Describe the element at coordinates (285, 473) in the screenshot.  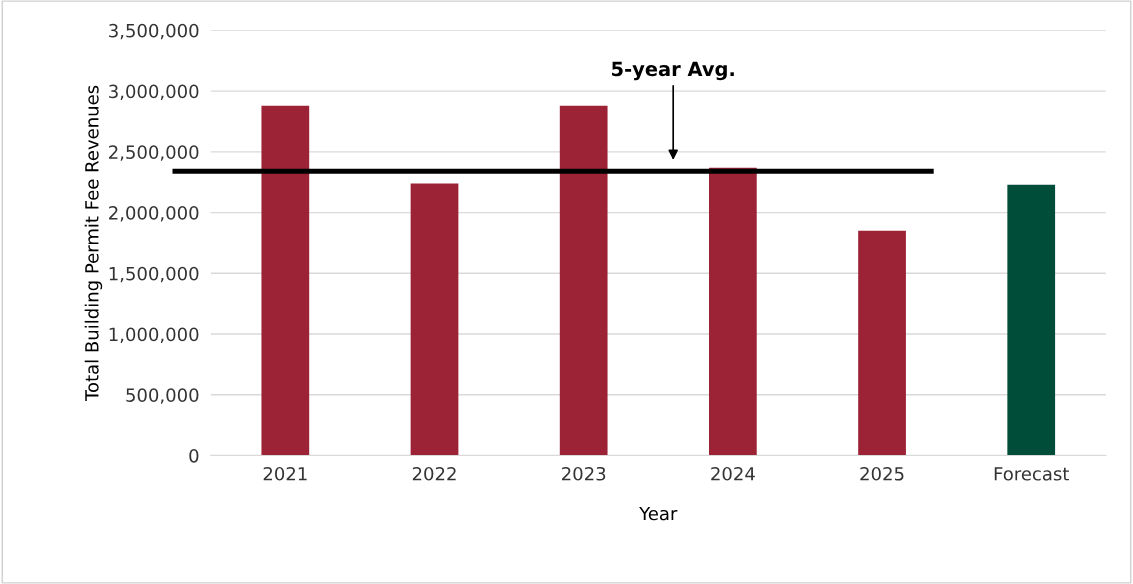
I see `x-tick-label: 2021` at that location.